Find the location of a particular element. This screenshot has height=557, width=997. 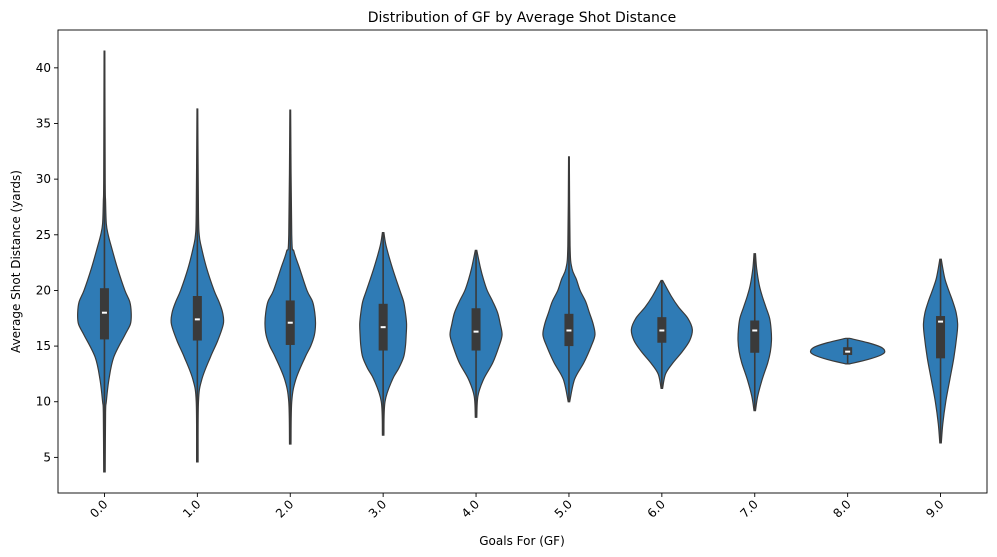

x-tick-label: 8.0 is located at coordinates (841, 508).